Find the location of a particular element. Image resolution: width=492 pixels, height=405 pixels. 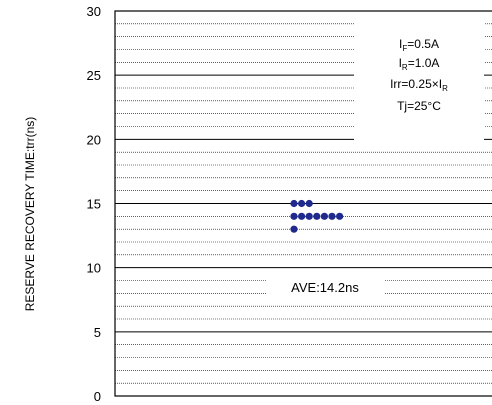

condition-irr: Irr=0.25×IR is located at coordinates (419, 85).